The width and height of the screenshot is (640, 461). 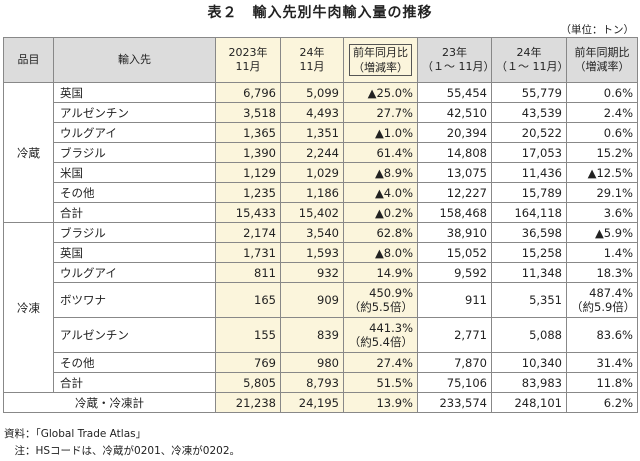 I want to click on value-cell: 839, so click(x=312, y=335).